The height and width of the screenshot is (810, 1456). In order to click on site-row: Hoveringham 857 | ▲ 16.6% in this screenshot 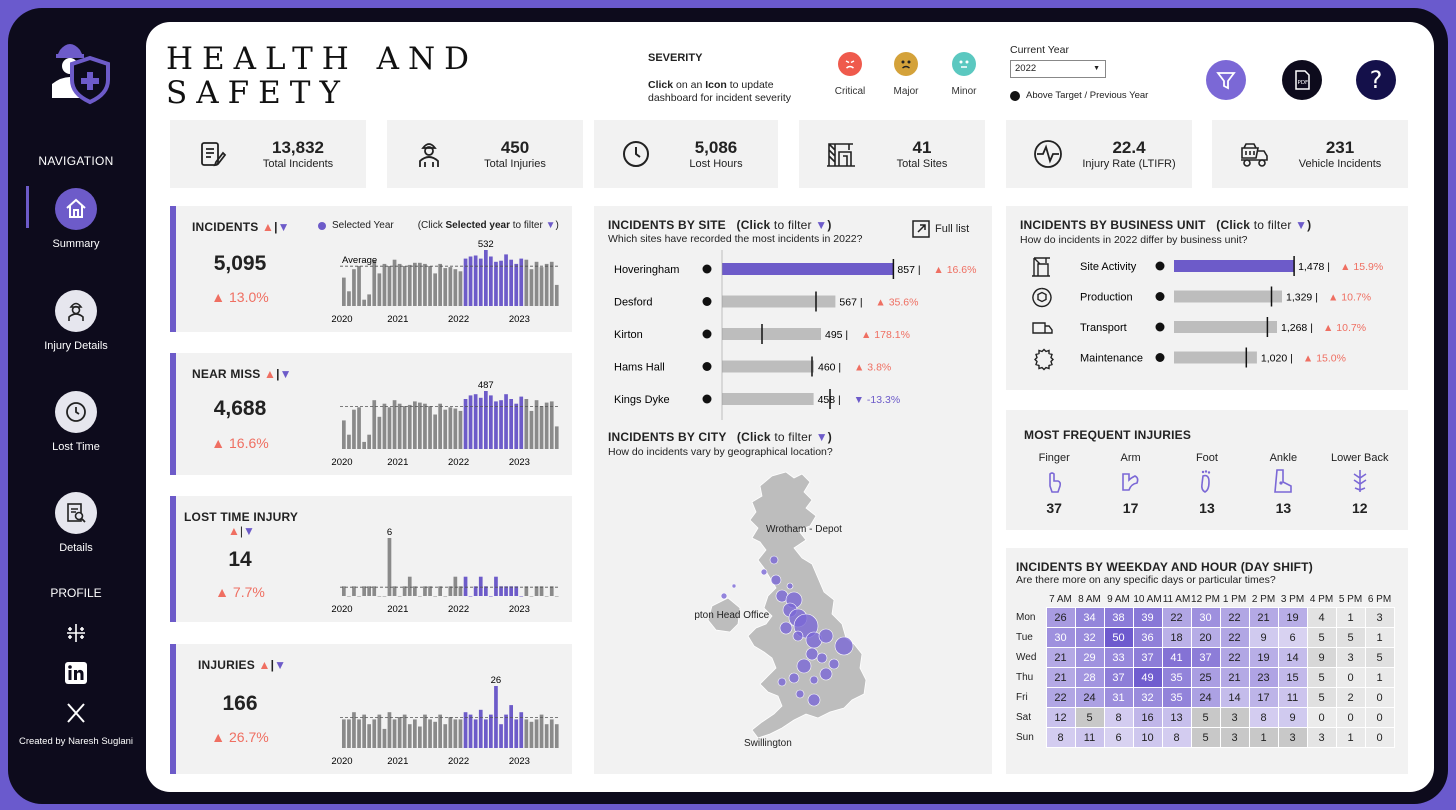, I will do `click(795, 269)`.